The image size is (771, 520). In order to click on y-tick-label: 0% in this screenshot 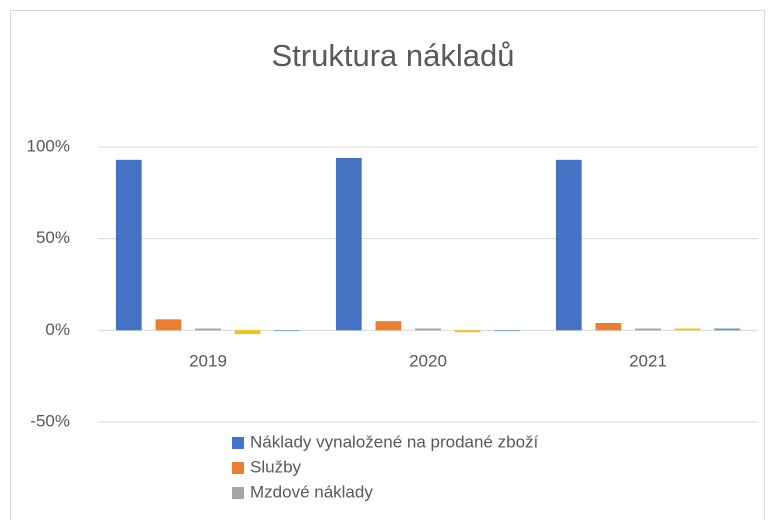, I will do `click(57, 329)`.